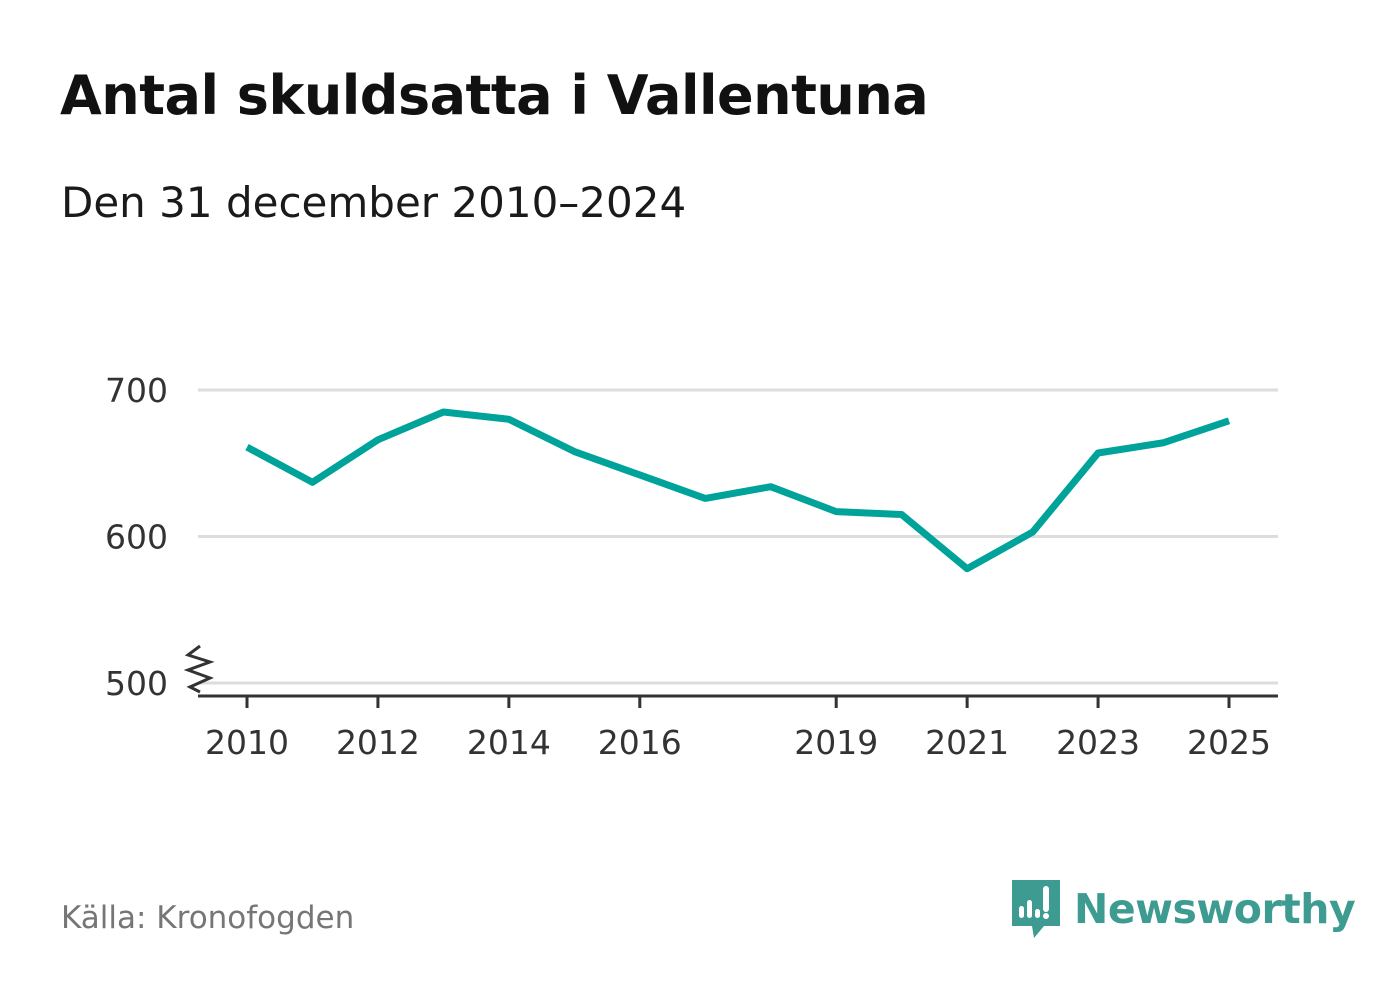 This screenshot has height=999, width=1382. I want to click on chart-subtitle: Den 31 december 2010–2024, so click(374, 202).